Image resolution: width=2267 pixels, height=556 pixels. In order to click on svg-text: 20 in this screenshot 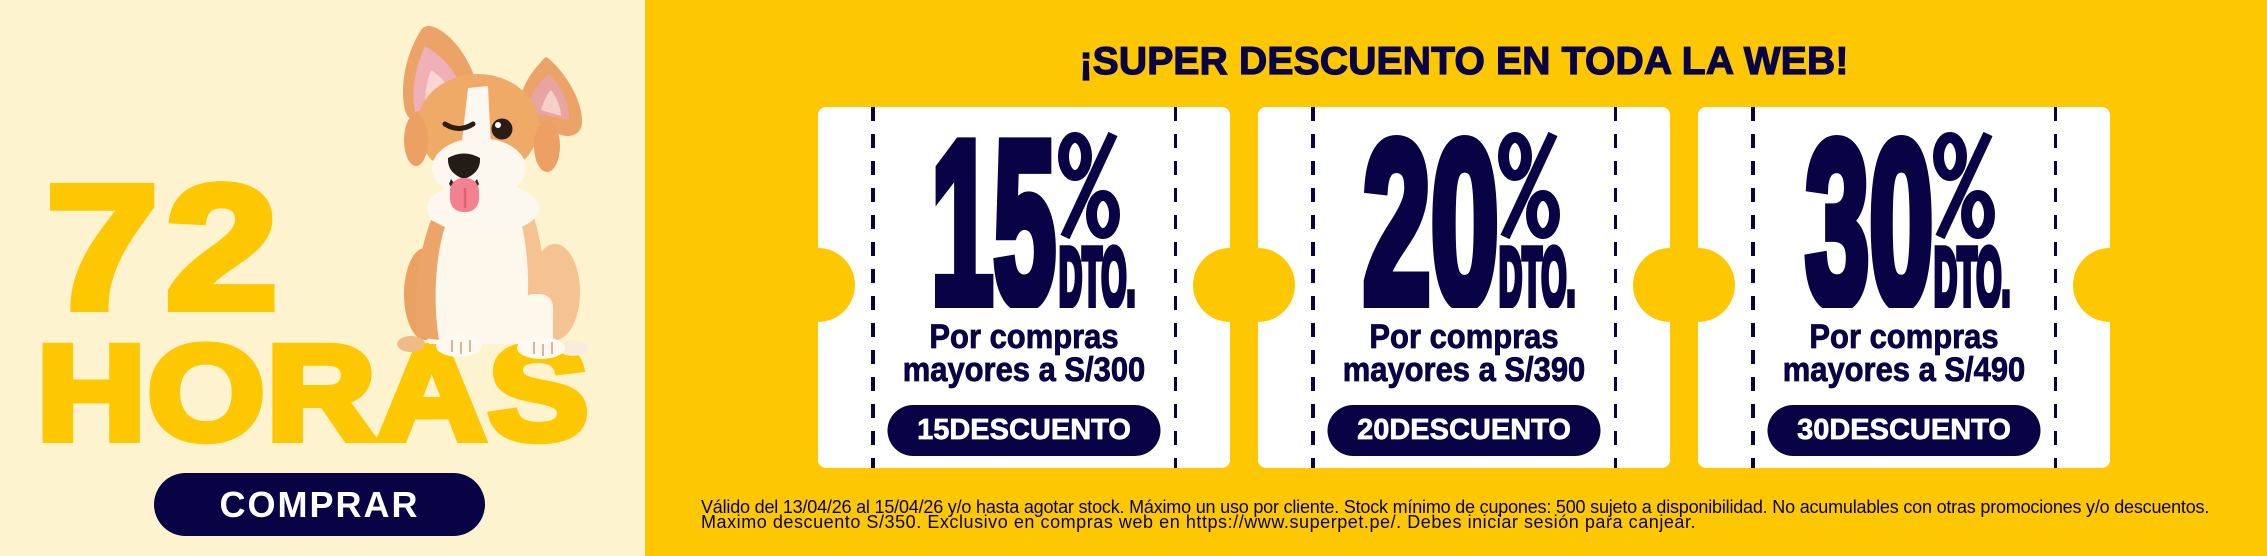, I will do `click(1431, 220)`.